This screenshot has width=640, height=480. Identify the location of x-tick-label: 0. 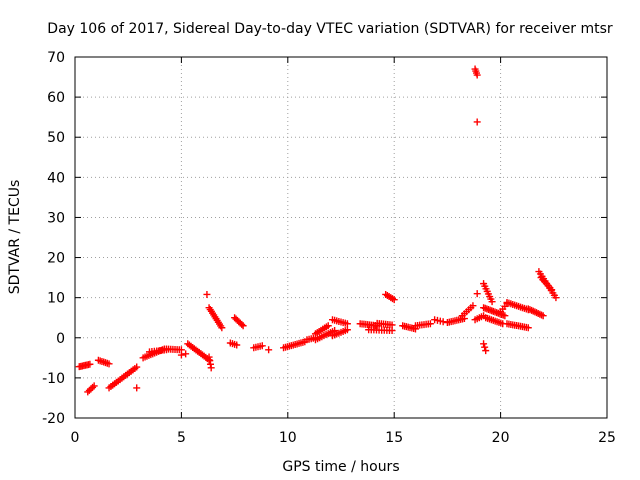
(75, 438).